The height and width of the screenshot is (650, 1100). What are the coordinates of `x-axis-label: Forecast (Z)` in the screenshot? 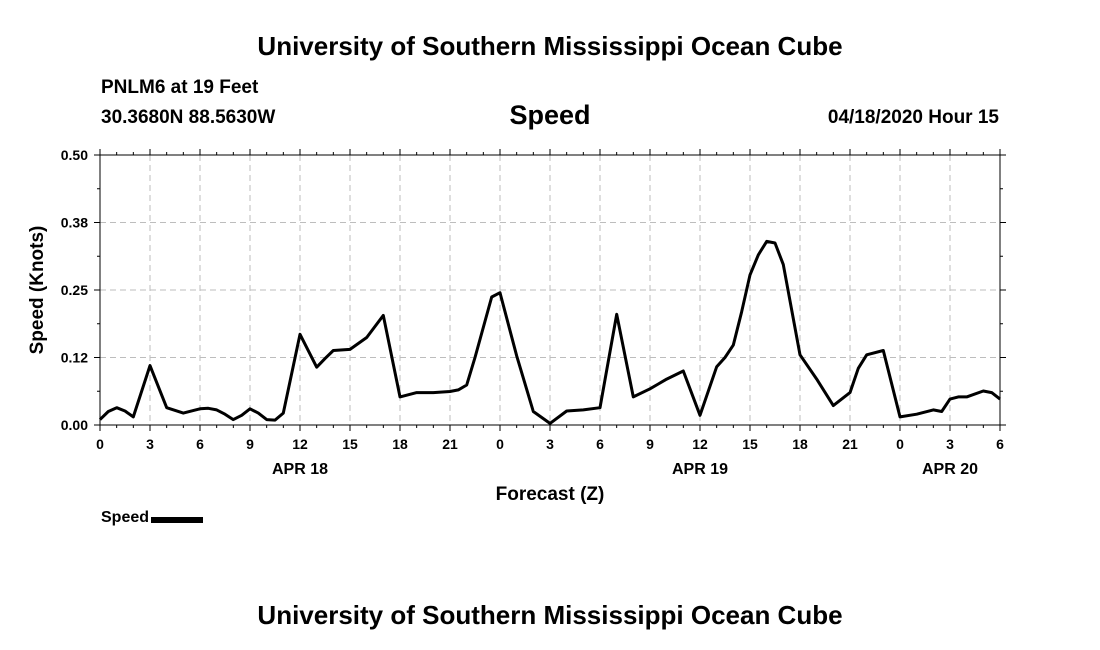 It's located at (550, 494).